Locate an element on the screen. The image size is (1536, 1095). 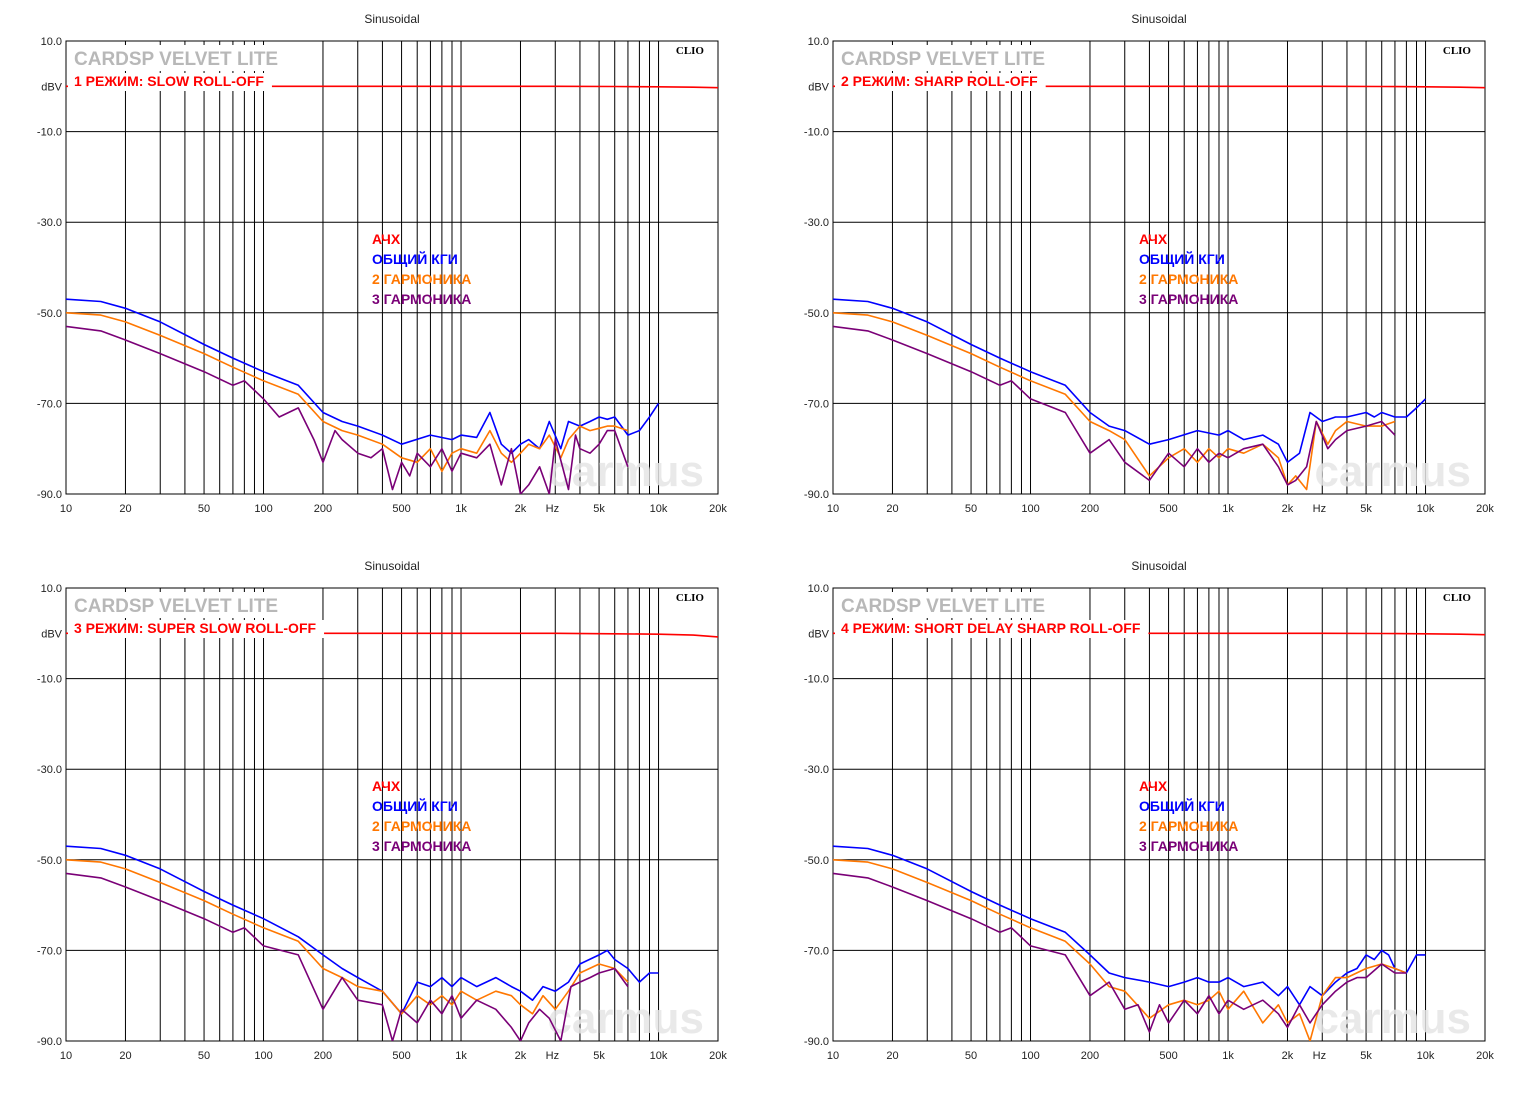
clio-logo: CLIO is located at coordinates (1457, 598).